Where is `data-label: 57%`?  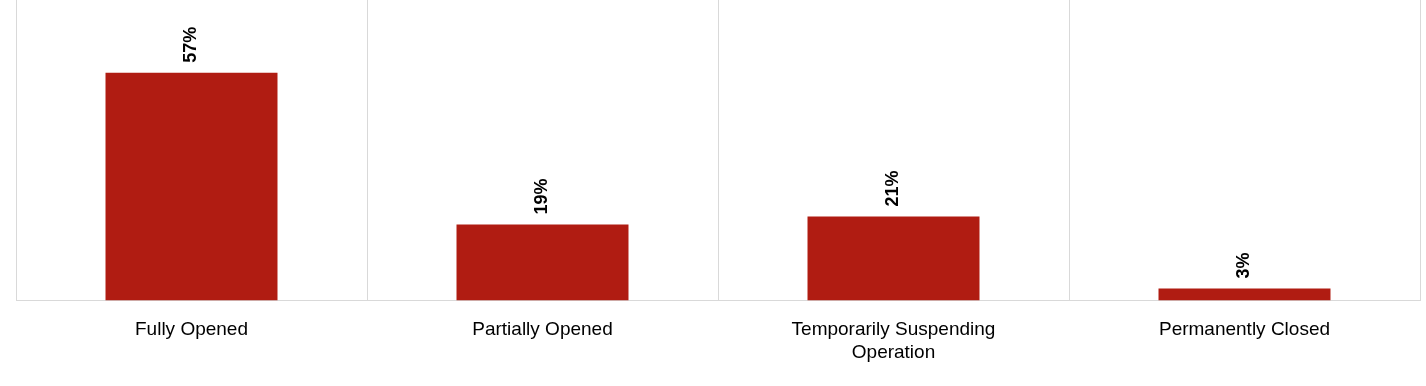
data-label: 57% is located at coordinates (190, 44).